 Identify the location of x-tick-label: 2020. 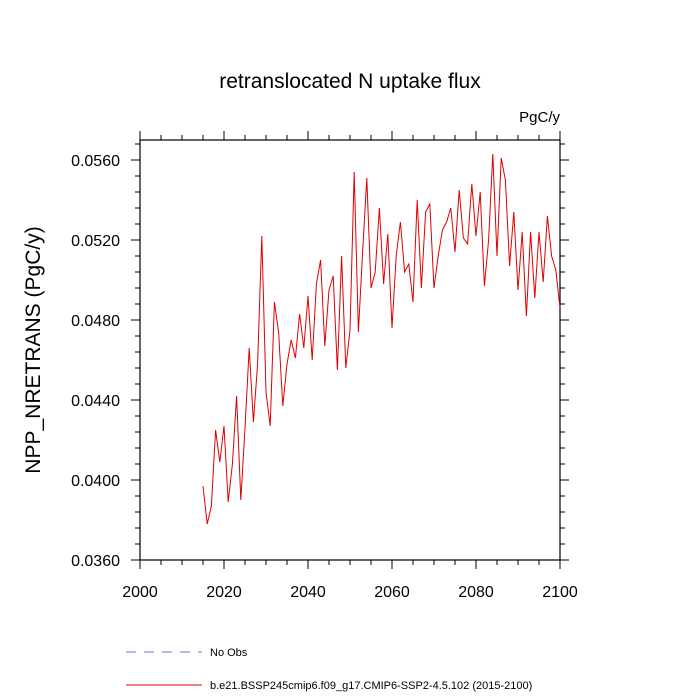
(224, 592).